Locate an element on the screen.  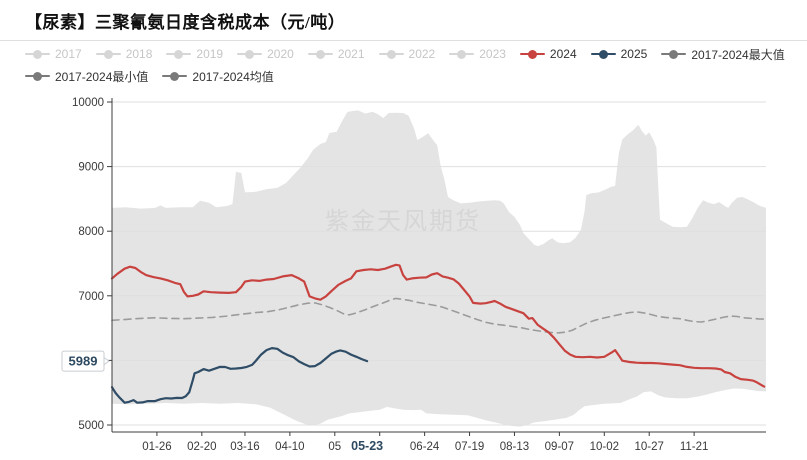
y-tick-label-7000: 7000 is located at coordinates (91, 297).